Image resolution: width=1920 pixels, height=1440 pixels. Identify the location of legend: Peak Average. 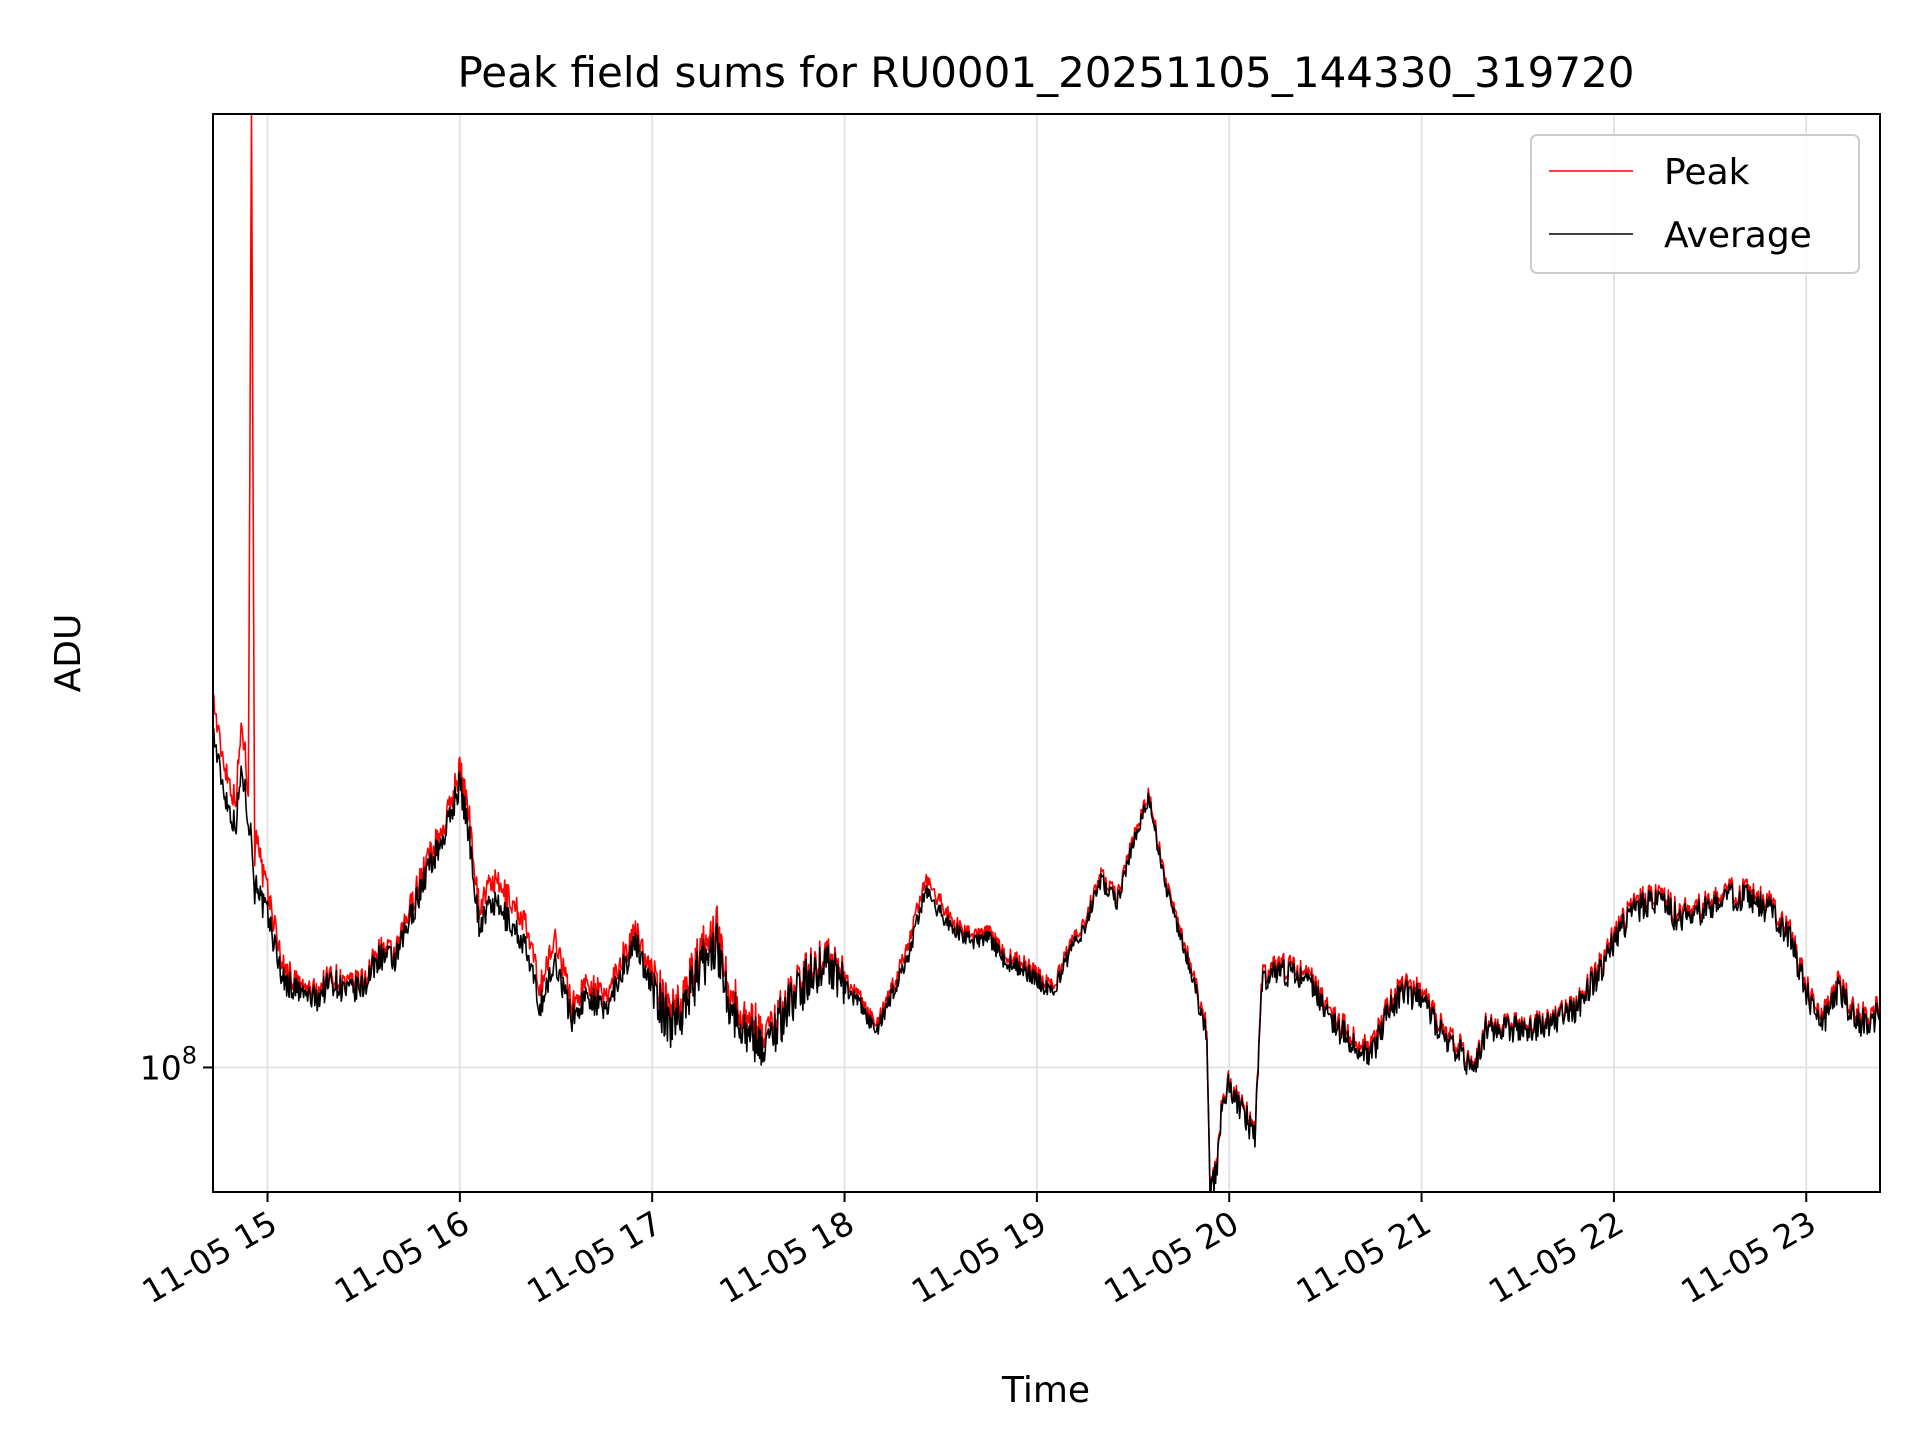
(1695, 204).